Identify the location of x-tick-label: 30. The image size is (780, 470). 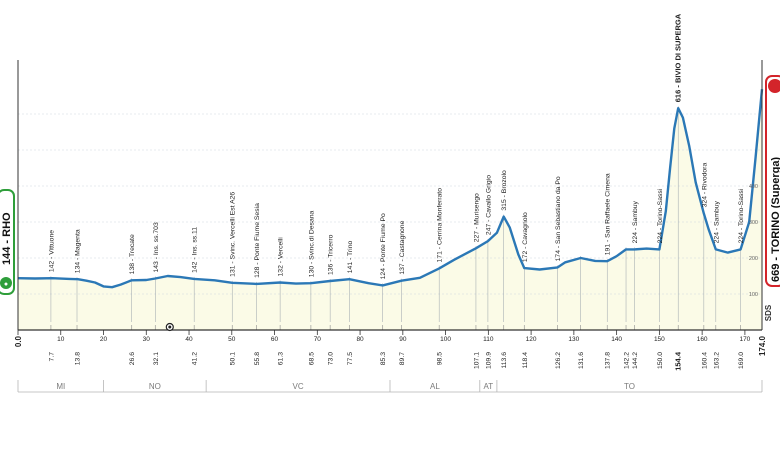
(147, 339).